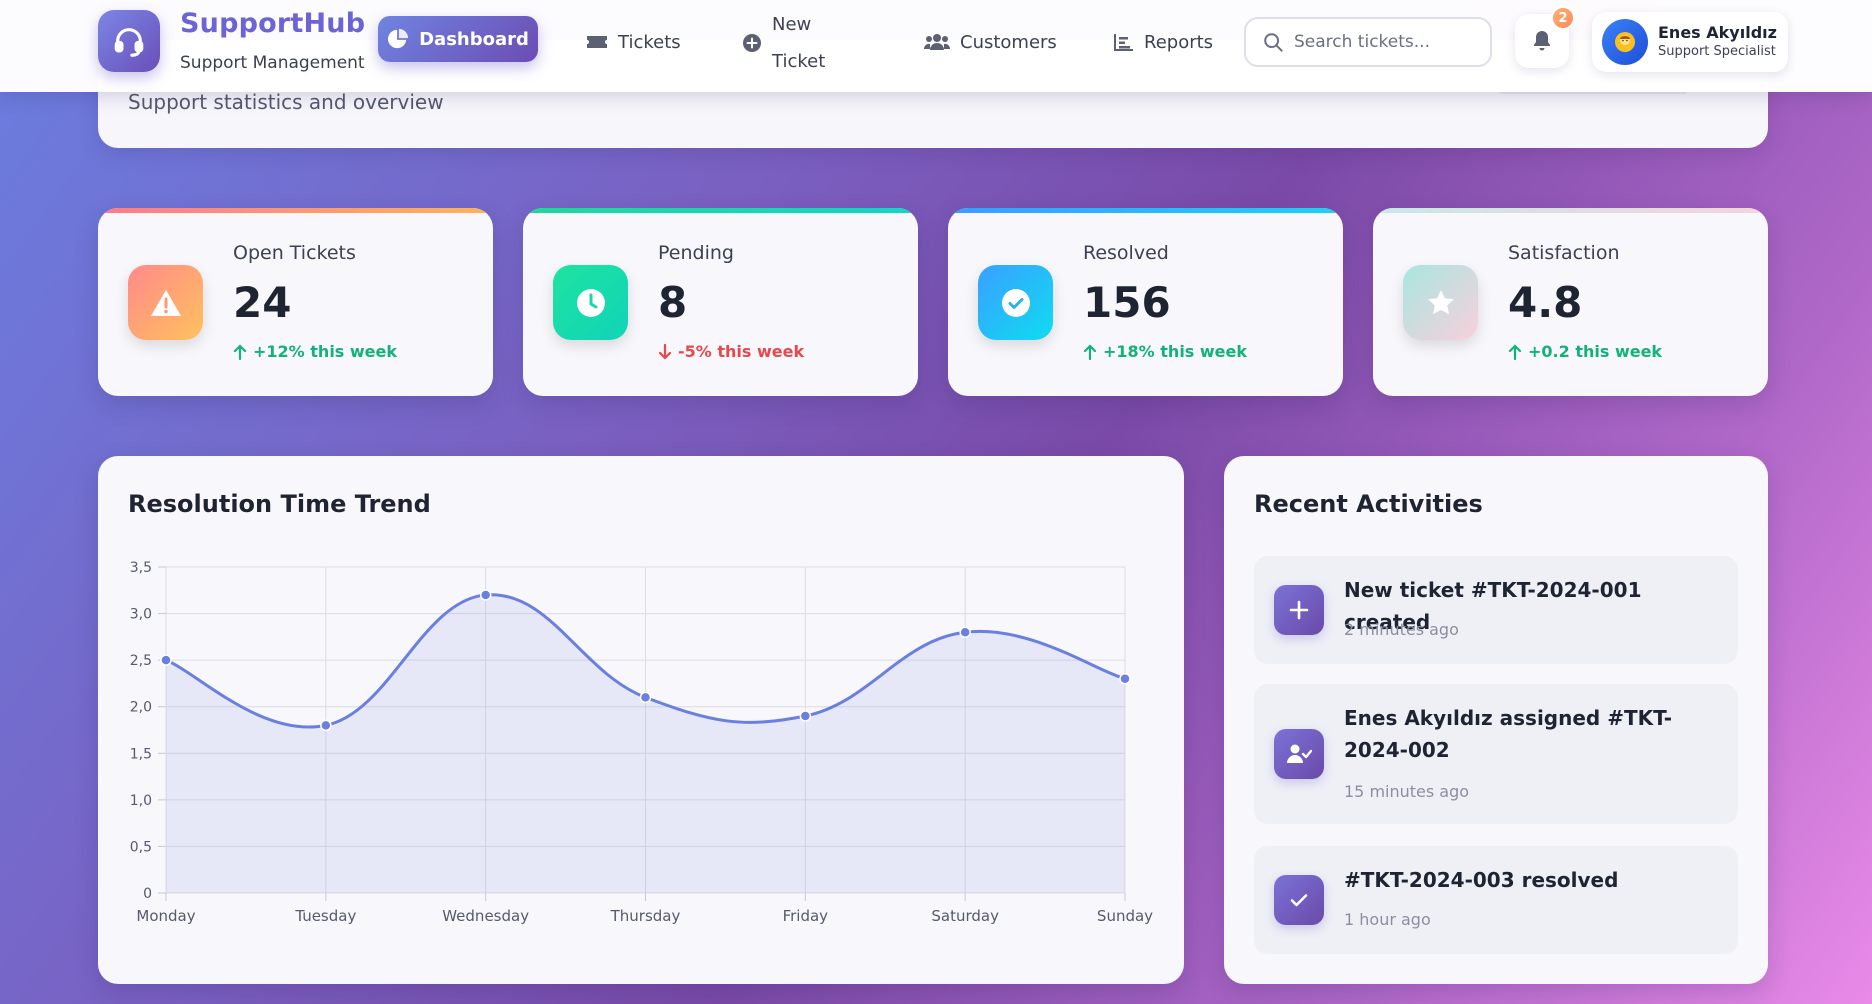 This screenshot has width=1872, height=1004. I want to click on y-tick-label: 0, so click(147, 894).